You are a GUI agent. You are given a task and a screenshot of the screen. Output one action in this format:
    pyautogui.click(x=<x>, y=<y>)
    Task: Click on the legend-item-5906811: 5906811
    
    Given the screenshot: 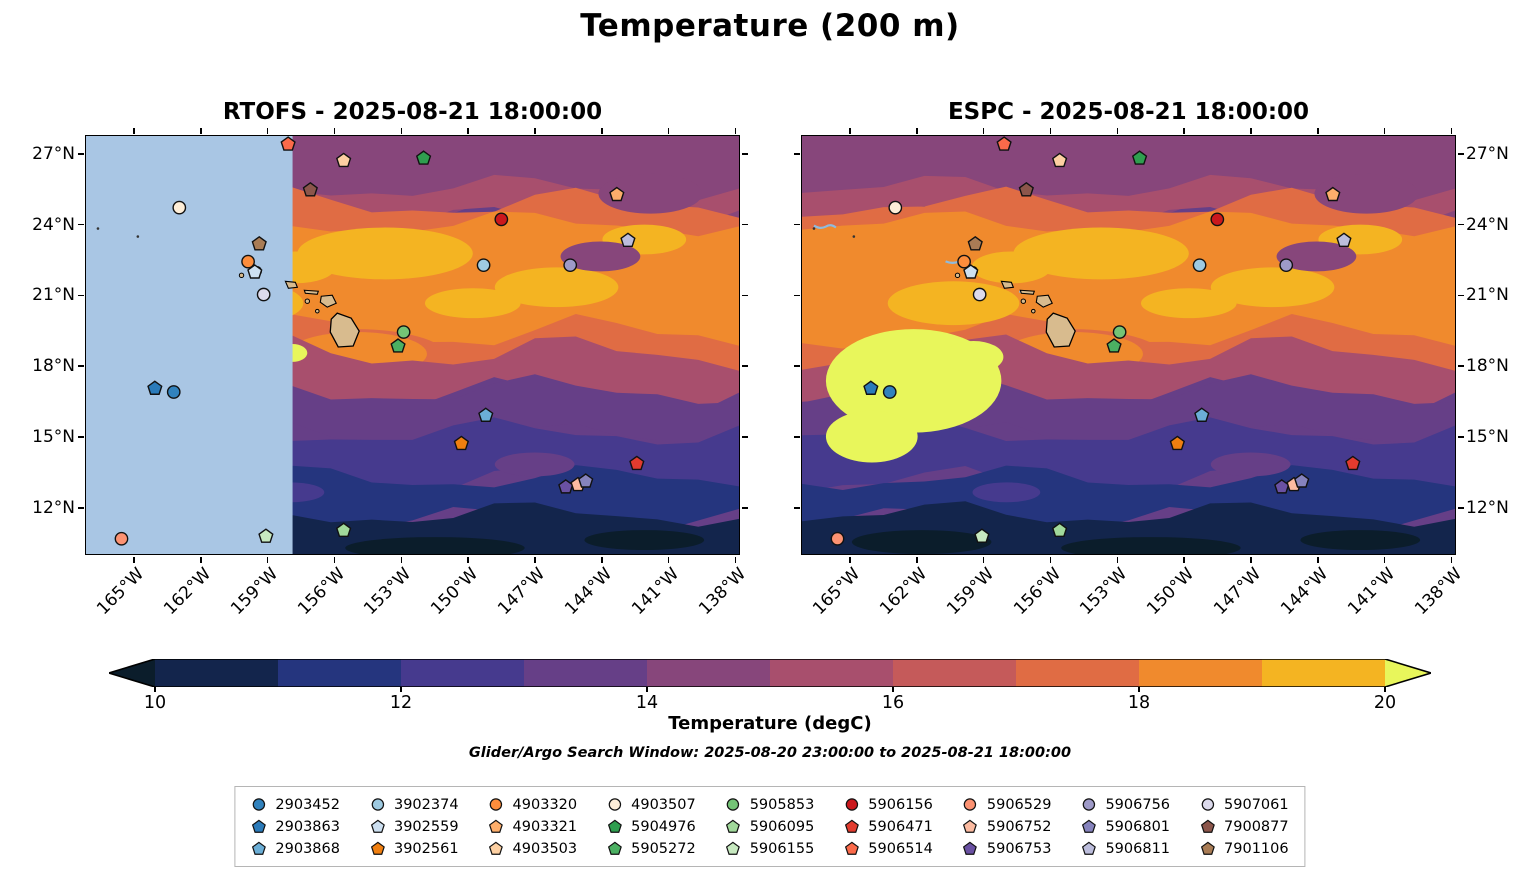 What is the action you would take?
    pyautogui.click(x=1125, y=848)
    